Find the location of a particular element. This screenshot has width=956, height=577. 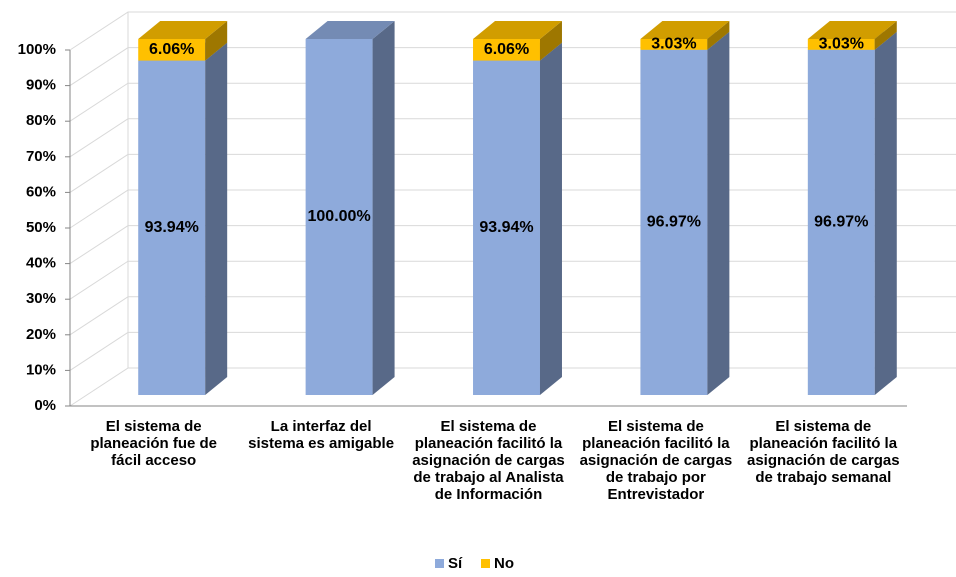

data-label: 100.00% is located at coordinates (339, 216).